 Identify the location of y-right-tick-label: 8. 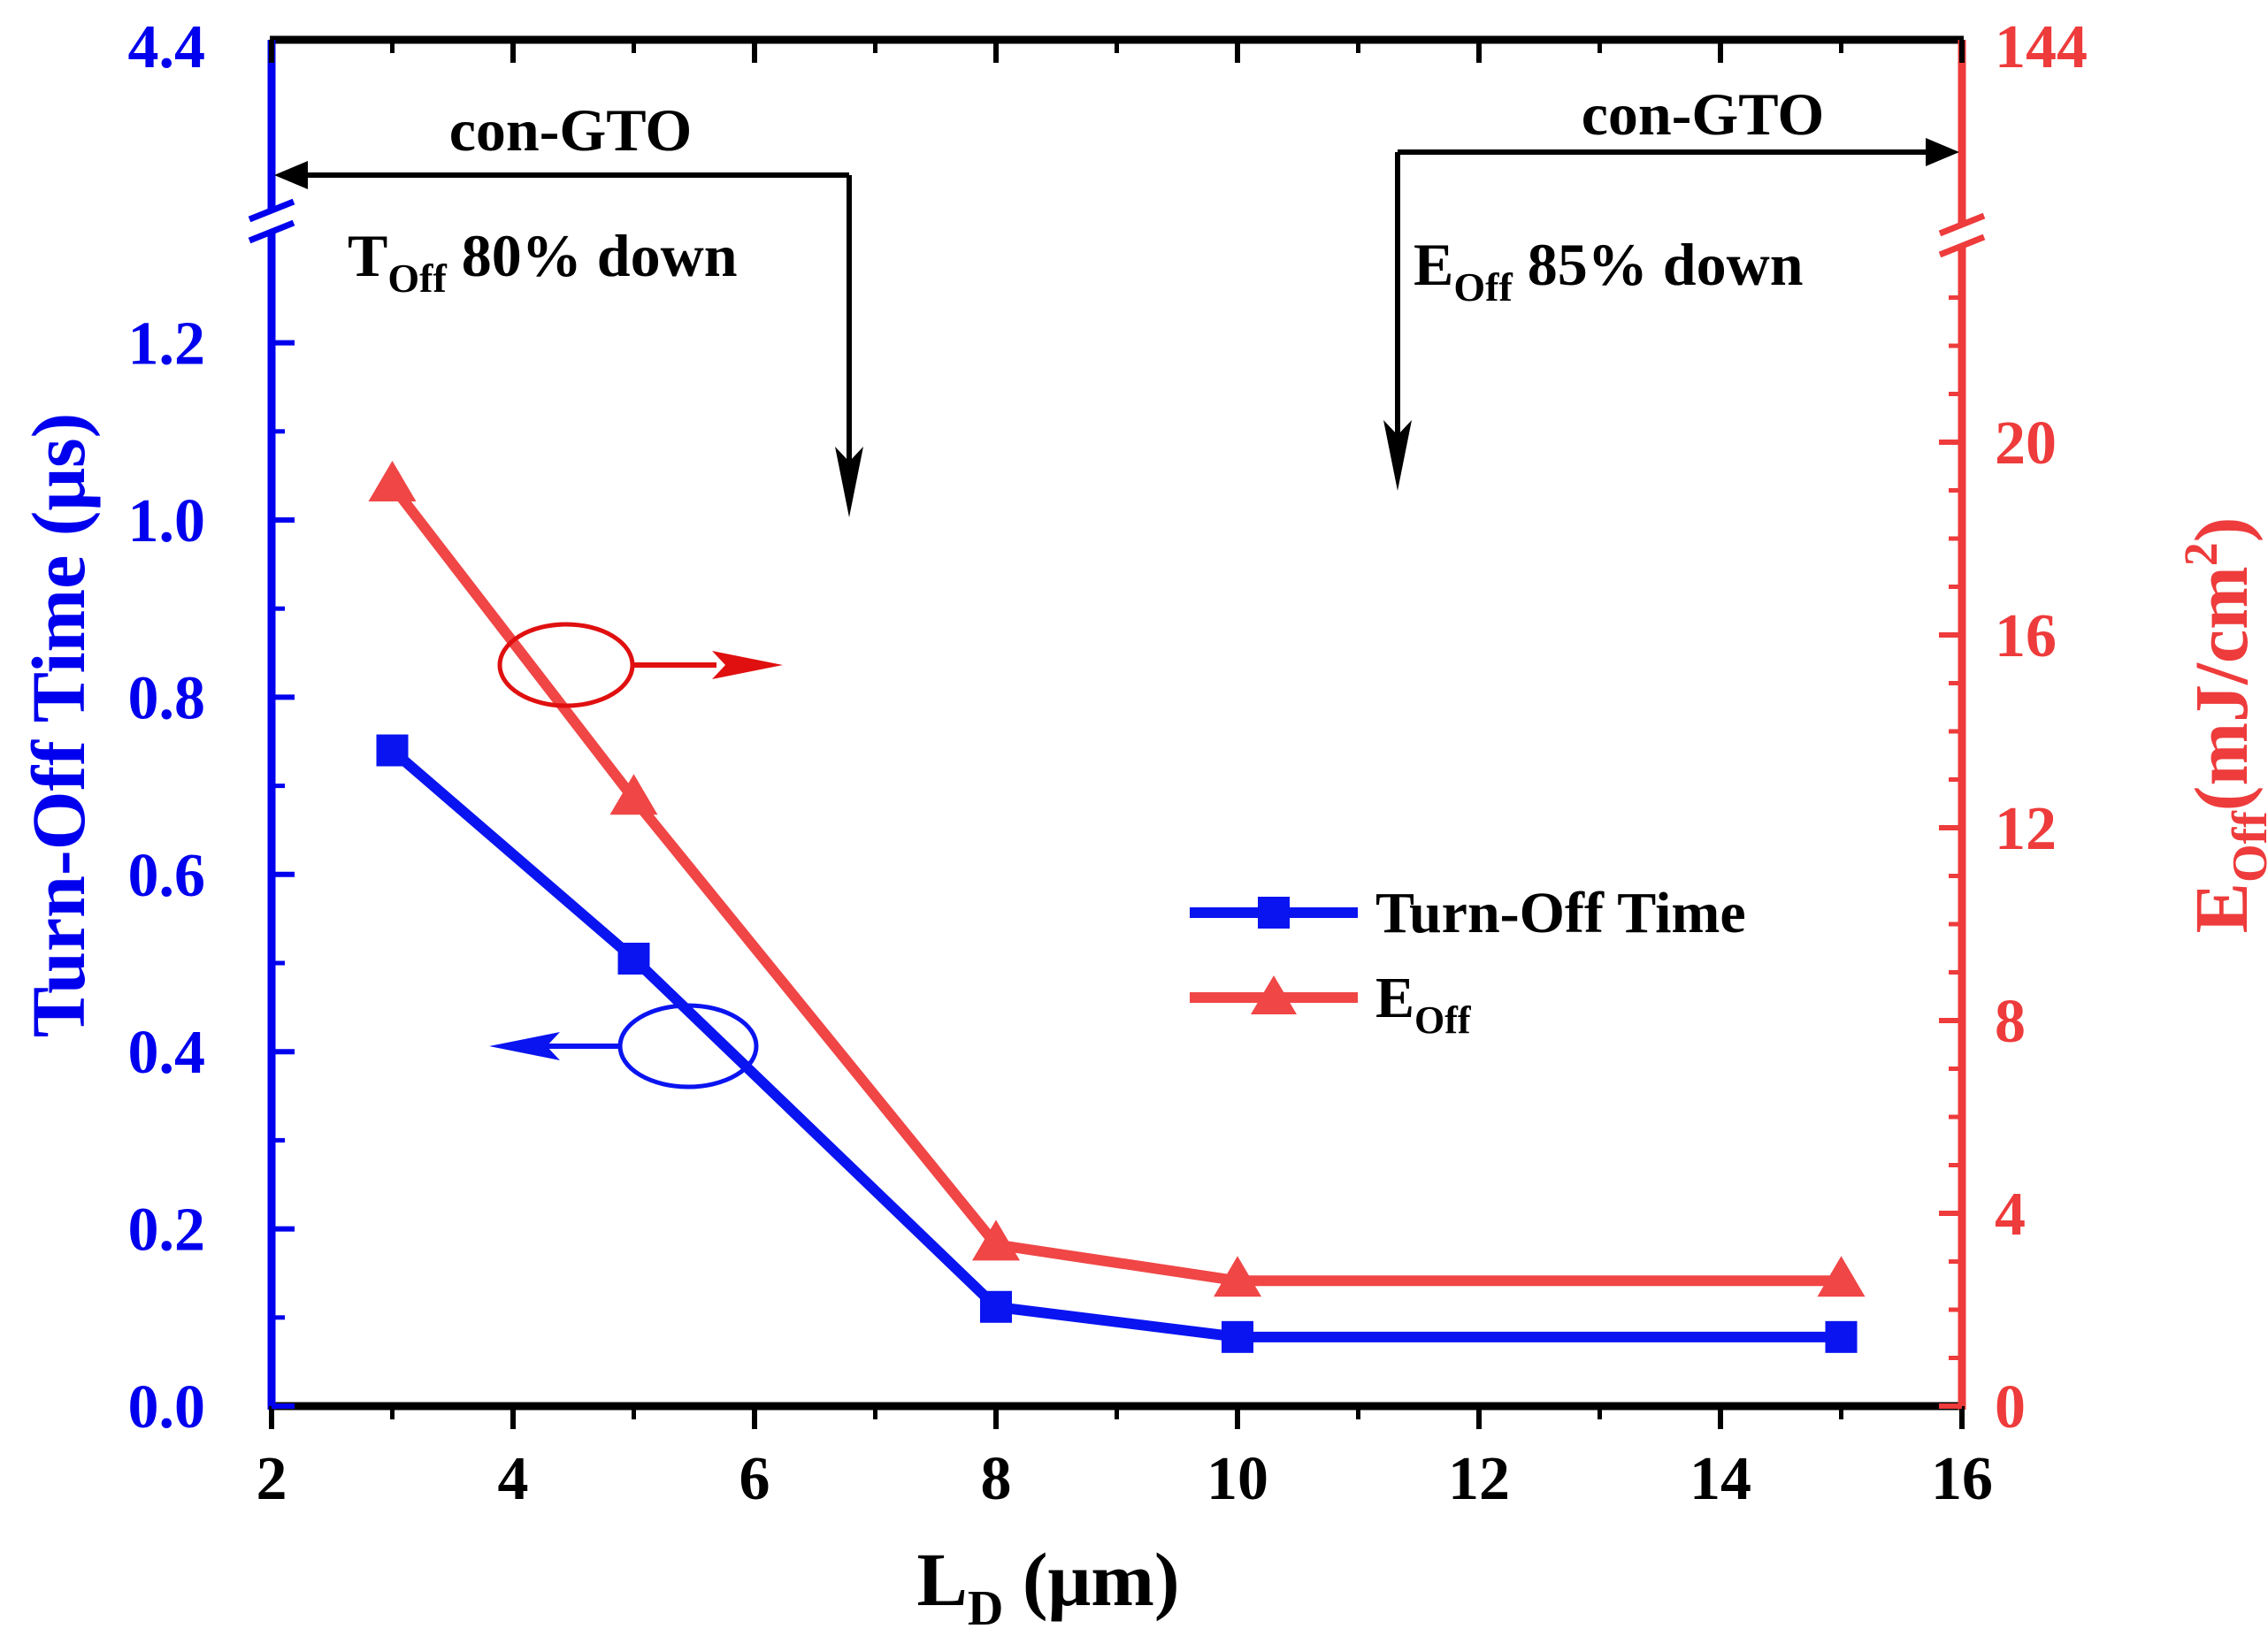
(2010, 1022).